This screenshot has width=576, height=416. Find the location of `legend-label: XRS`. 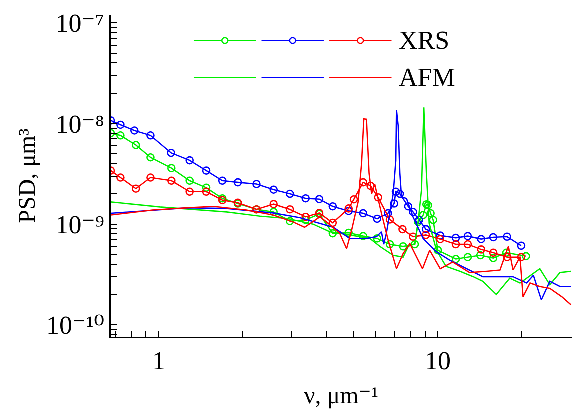

legend-label: XRS is located at coordinates (424, 40).